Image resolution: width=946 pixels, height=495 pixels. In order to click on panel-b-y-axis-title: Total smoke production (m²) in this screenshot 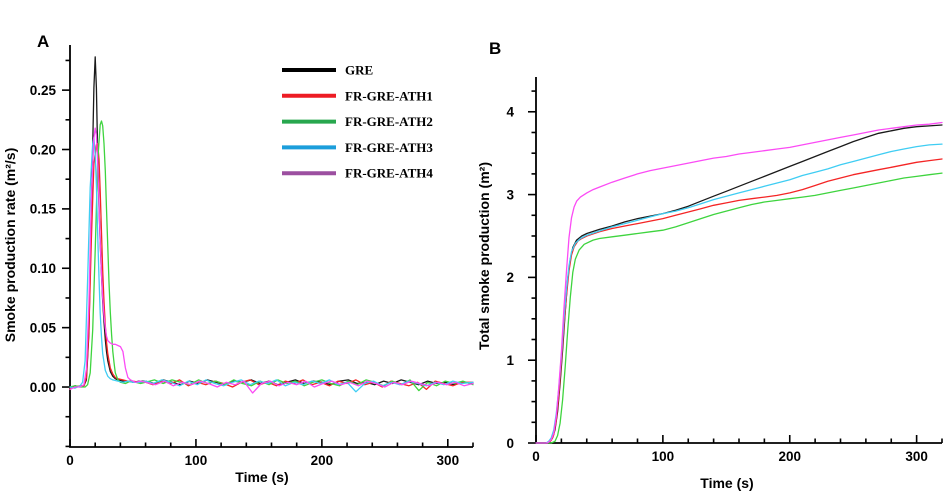, I will do `click(484, 256)`.